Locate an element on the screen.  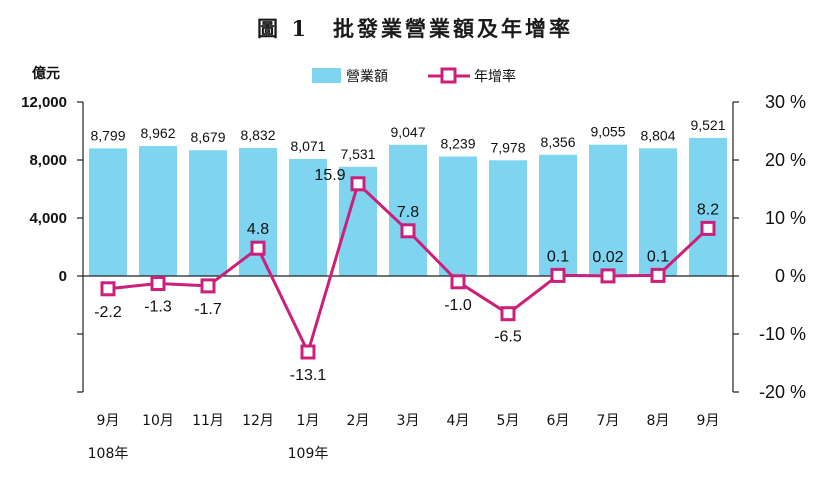
legend-marker-swatch is located at coordinates (448, 75).